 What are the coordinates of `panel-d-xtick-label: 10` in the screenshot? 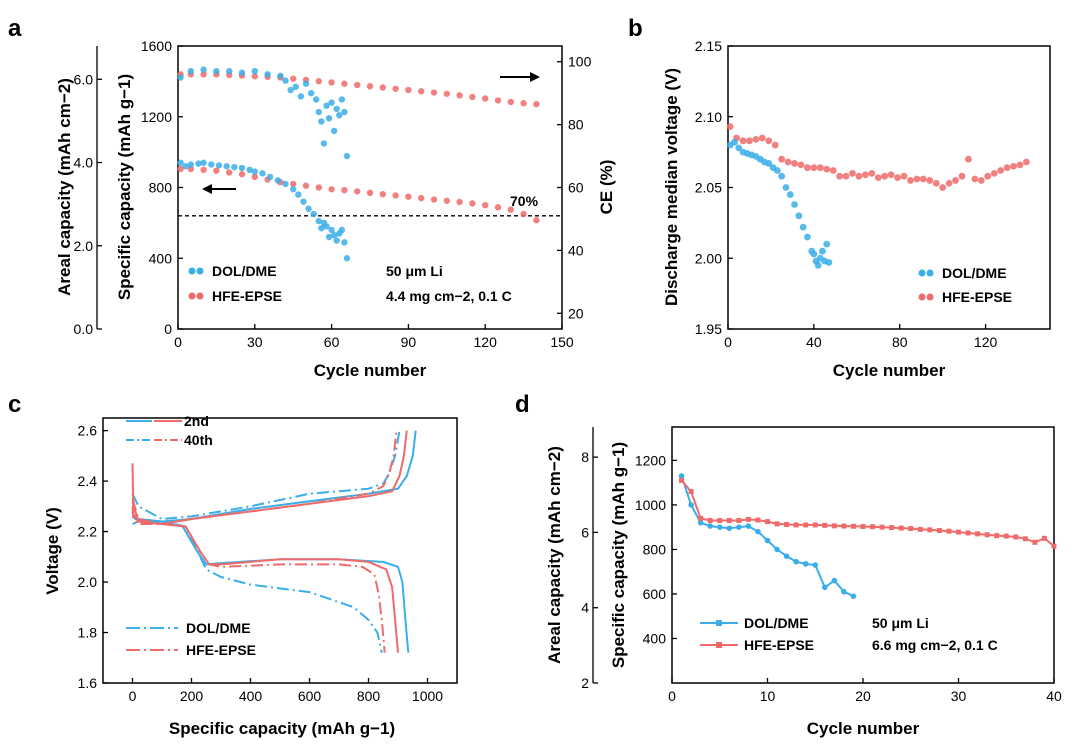 It's located at (768, 696).